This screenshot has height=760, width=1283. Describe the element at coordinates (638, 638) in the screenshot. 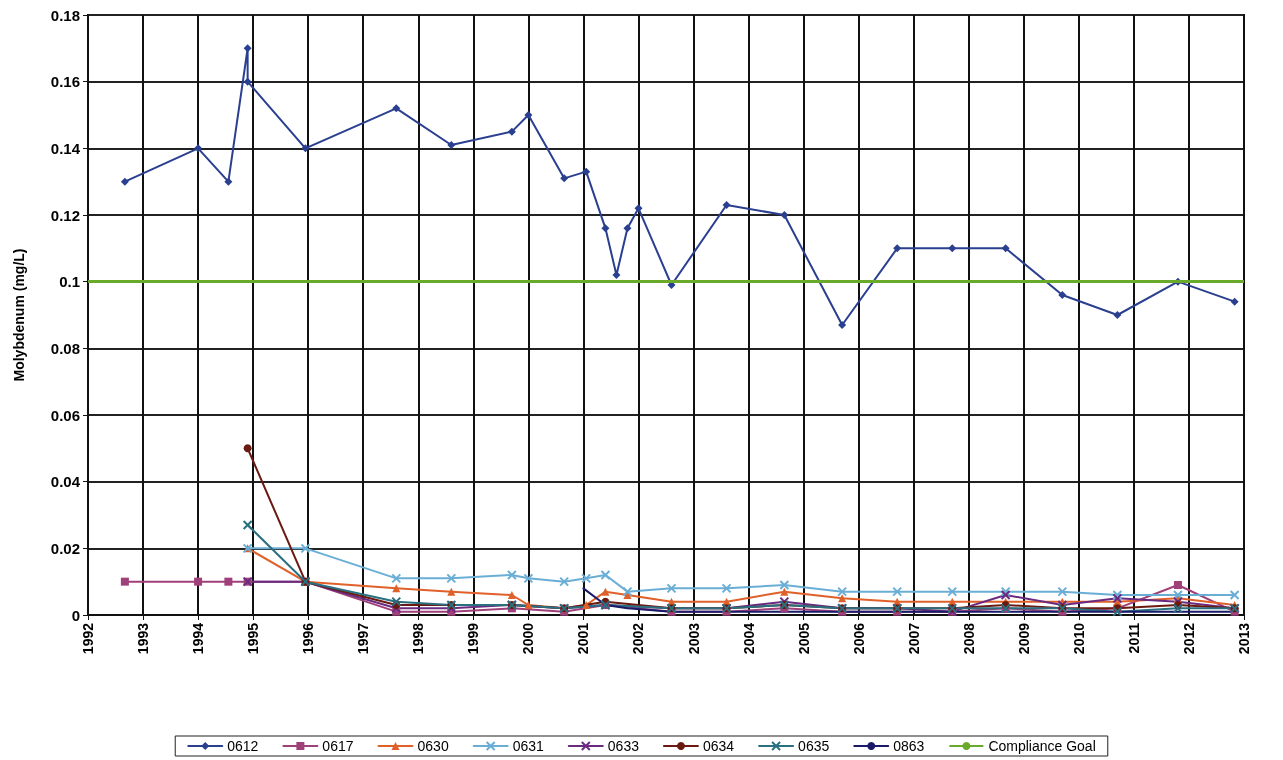

I see `x-tick-label: 2002` at that location.